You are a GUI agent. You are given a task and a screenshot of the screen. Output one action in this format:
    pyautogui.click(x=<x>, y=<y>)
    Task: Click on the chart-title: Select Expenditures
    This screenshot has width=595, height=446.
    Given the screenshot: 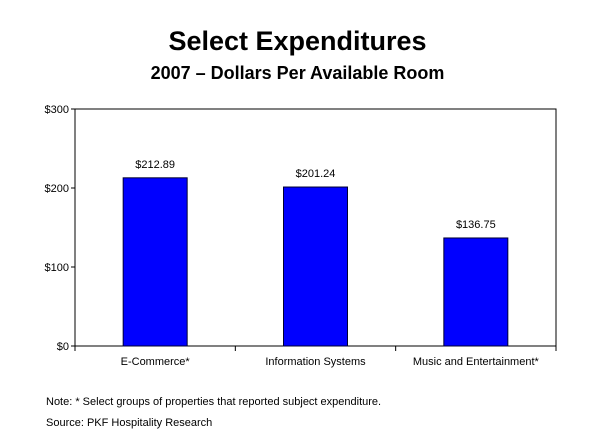 What is the action you would take?
    pyautogui.click(x=297, y=41)
    